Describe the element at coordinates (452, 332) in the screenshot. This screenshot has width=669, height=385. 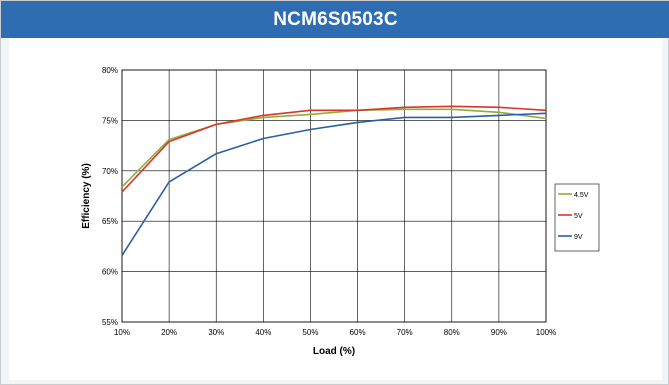
I see `x-tick-label: 80%` at that location.